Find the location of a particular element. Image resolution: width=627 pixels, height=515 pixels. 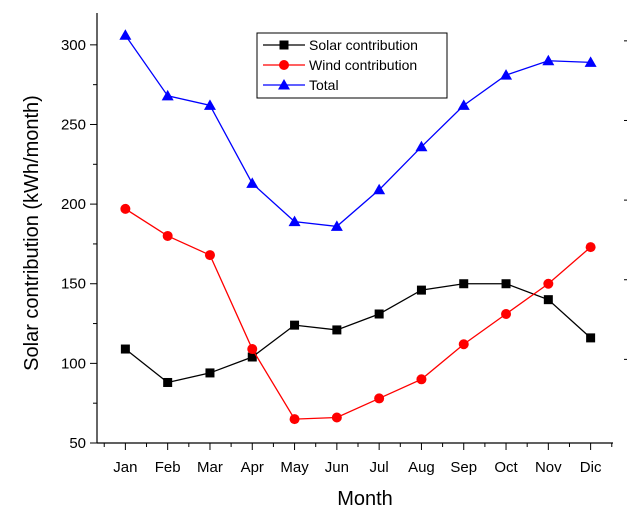

legend-entry: Solar contribution is located at coordinates (340, 45).